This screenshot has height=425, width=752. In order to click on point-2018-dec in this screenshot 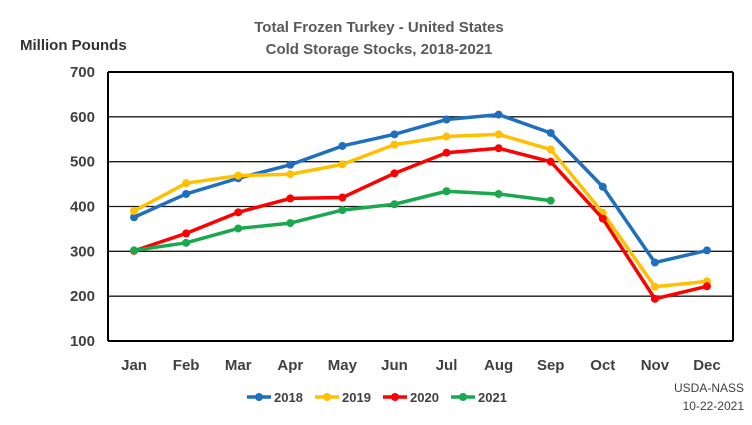, I will do `click(706, 250)`.